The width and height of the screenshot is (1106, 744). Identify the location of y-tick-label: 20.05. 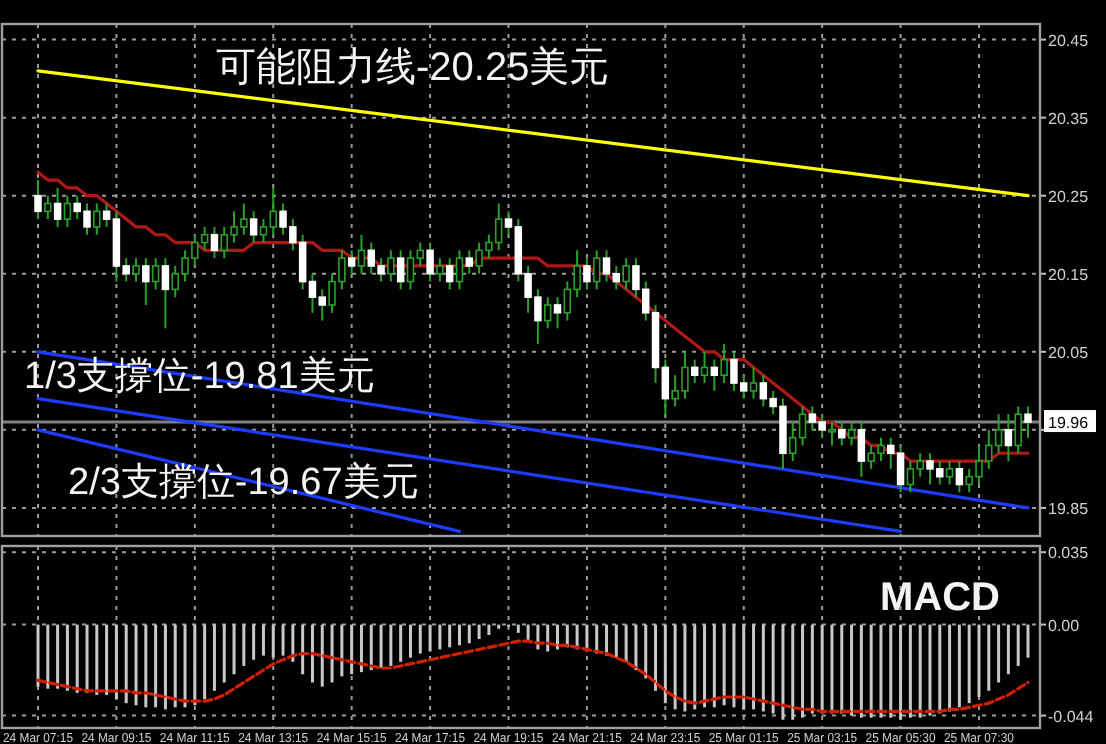
(1069, 352).